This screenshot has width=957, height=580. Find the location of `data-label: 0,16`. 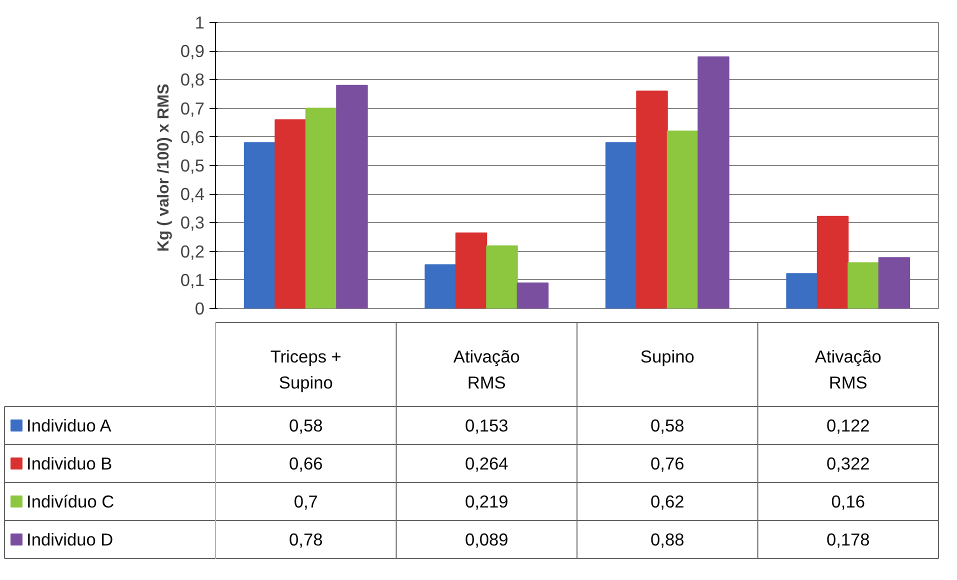

data-label: 0,16 is located at coordinates (848, 502).